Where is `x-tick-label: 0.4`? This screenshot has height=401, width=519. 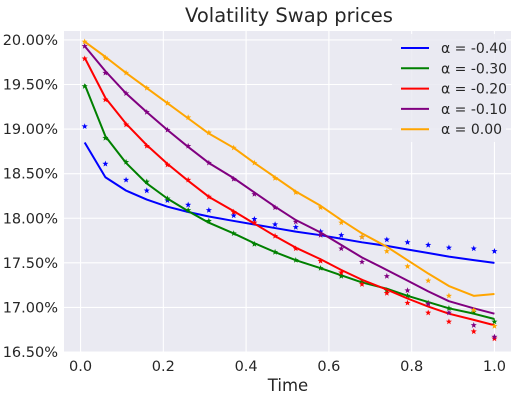
x-tick-label: 0.4 is located at coordinates (246, 367).